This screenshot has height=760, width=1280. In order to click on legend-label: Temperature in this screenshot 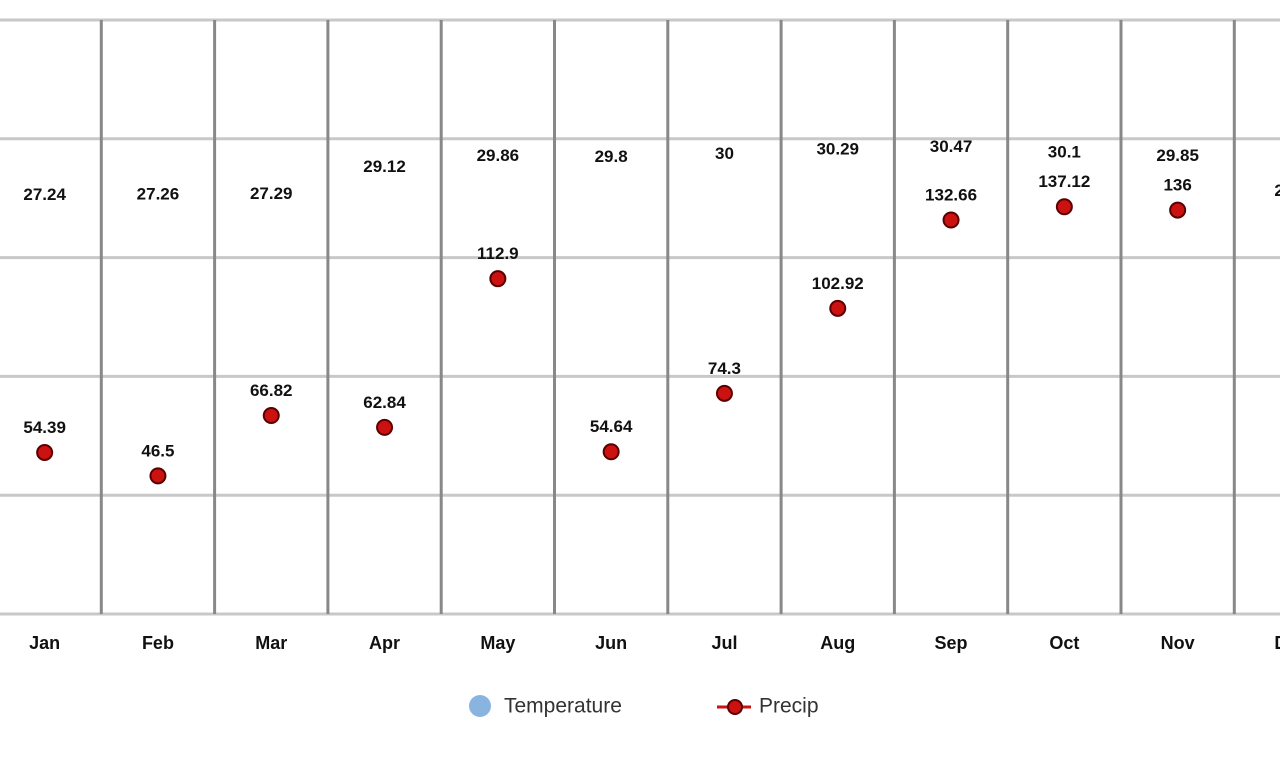, I will do `click(563, 706)`.